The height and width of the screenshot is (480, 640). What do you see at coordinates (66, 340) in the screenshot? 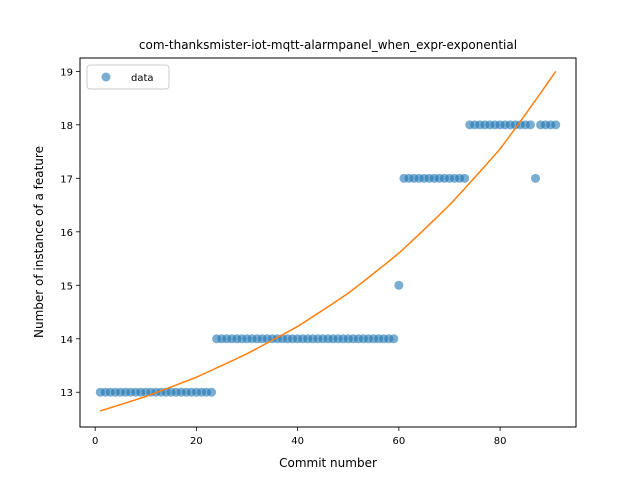
I see `y-tick-label: 14` at bounding box center [66, 340].